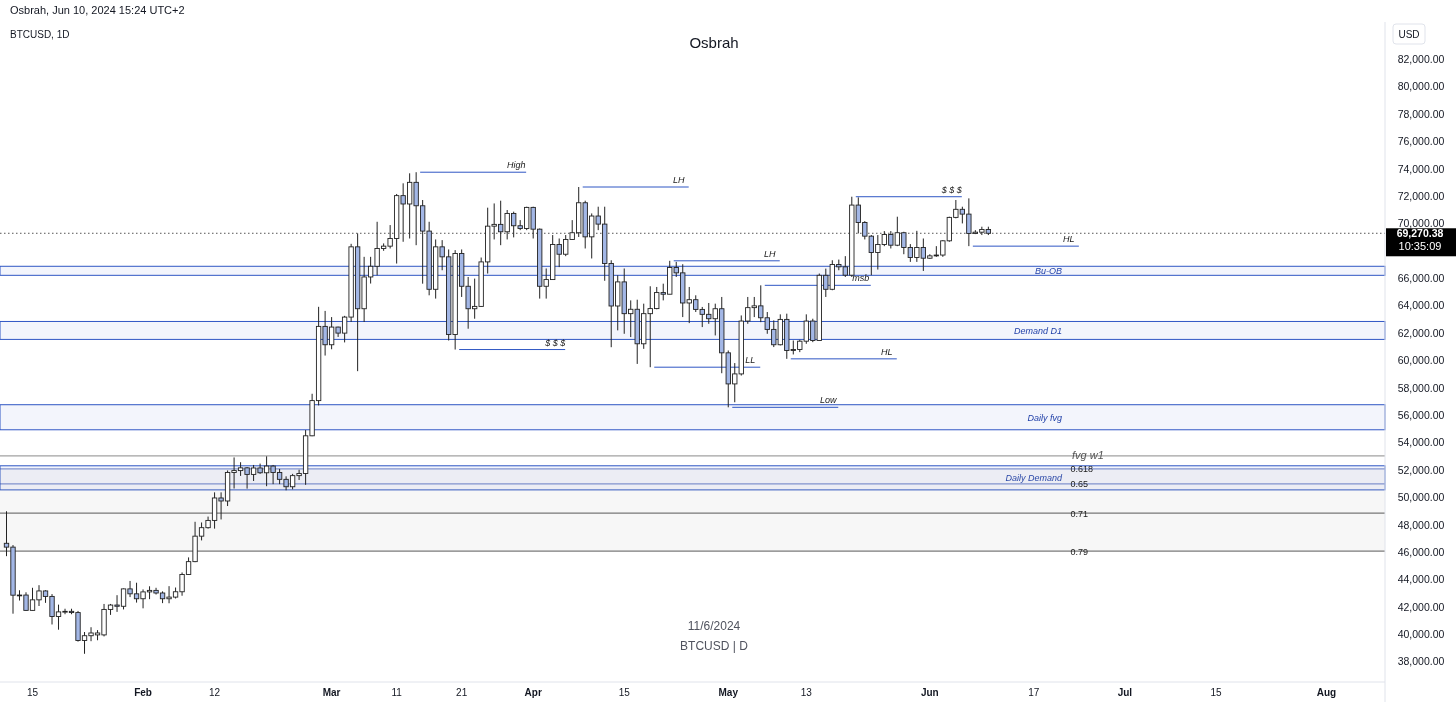 The width and height of the screenshot is (1456, 713). I want to click on y-tick-label: 78,000.00, so click(1421, 113).